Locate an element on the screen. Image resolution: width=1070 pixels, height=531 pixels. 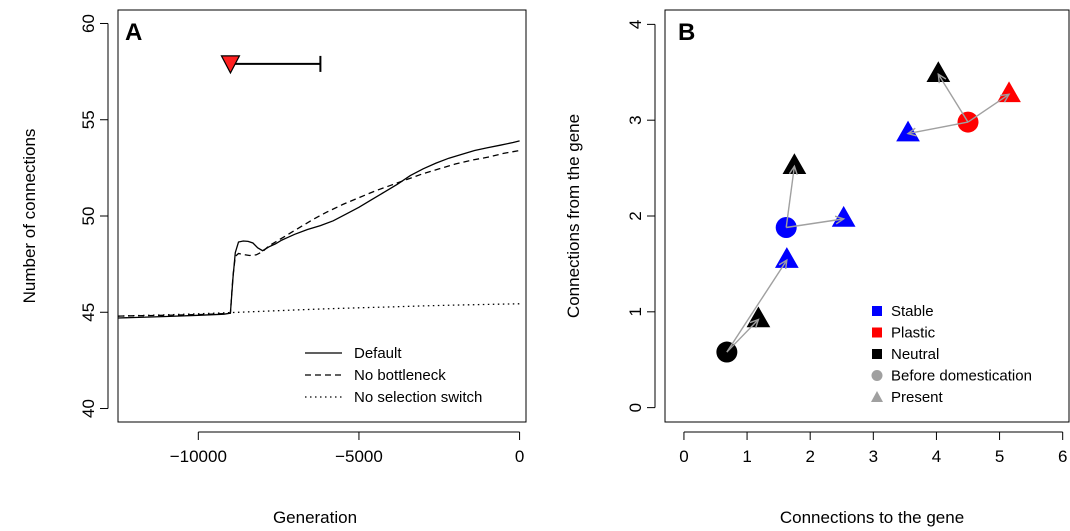
panel-a-x-axis-title: Generation is located at coordinates (315, 517).